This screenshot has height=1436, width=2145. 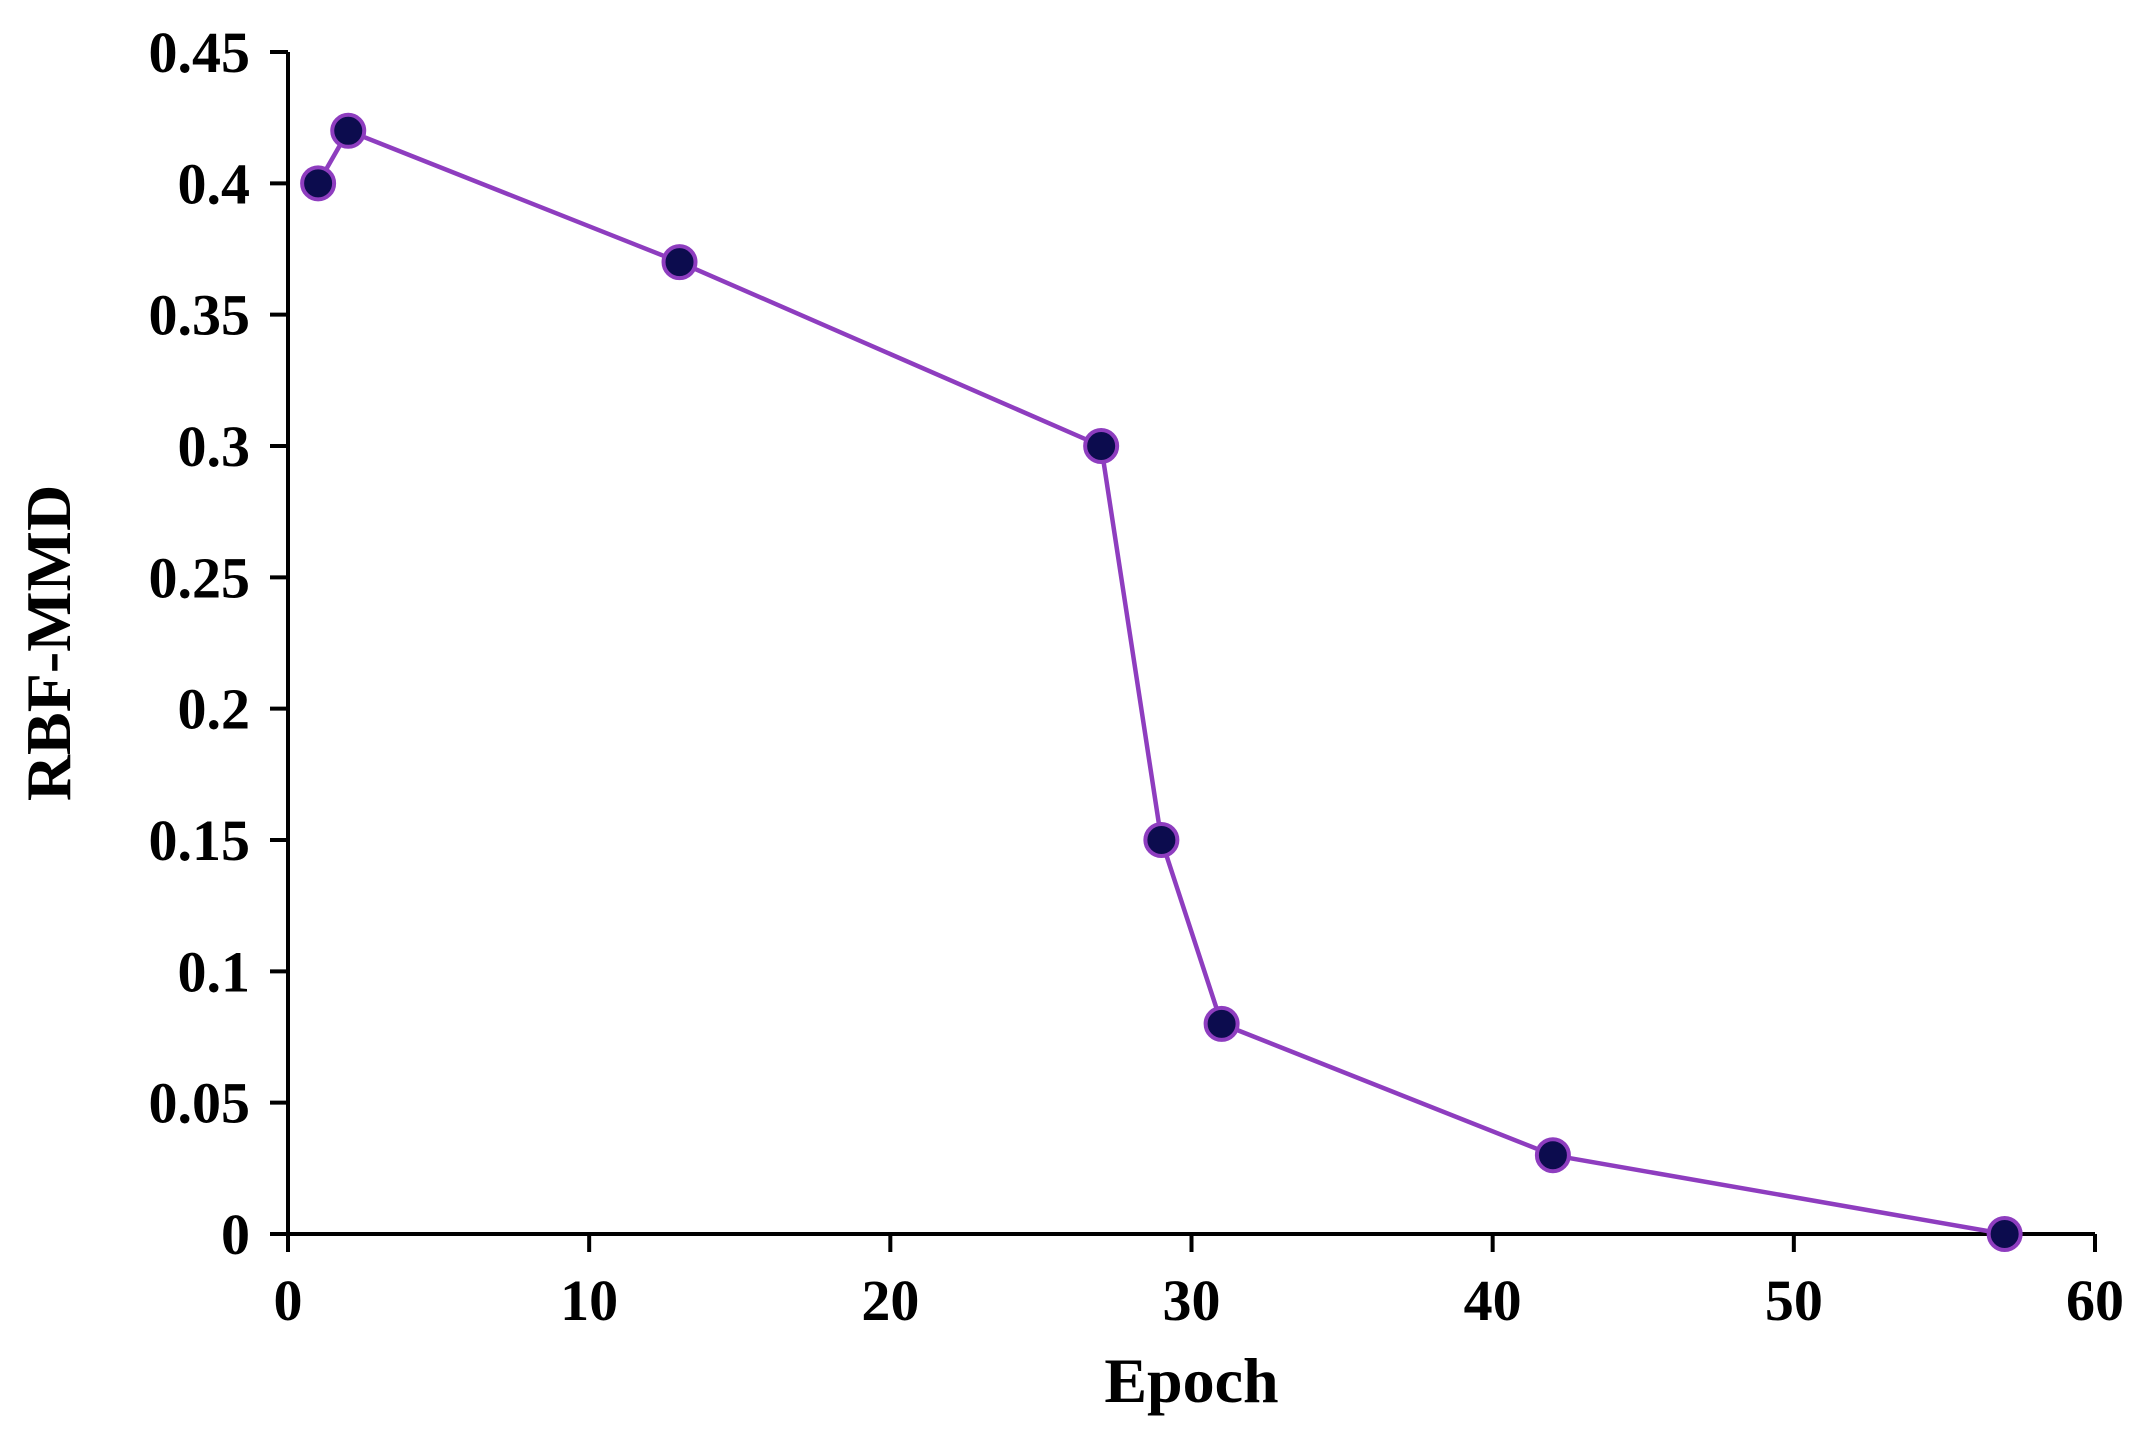 What do you see at coordinates (288, 1300) in the screenshot?
I see `x-tick-label: 0` at bounding box center [288, 1300].